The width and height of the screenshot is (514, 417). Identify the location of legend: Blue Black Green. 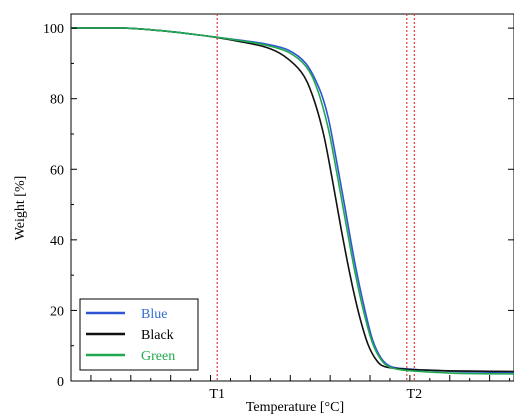
(139, 334).